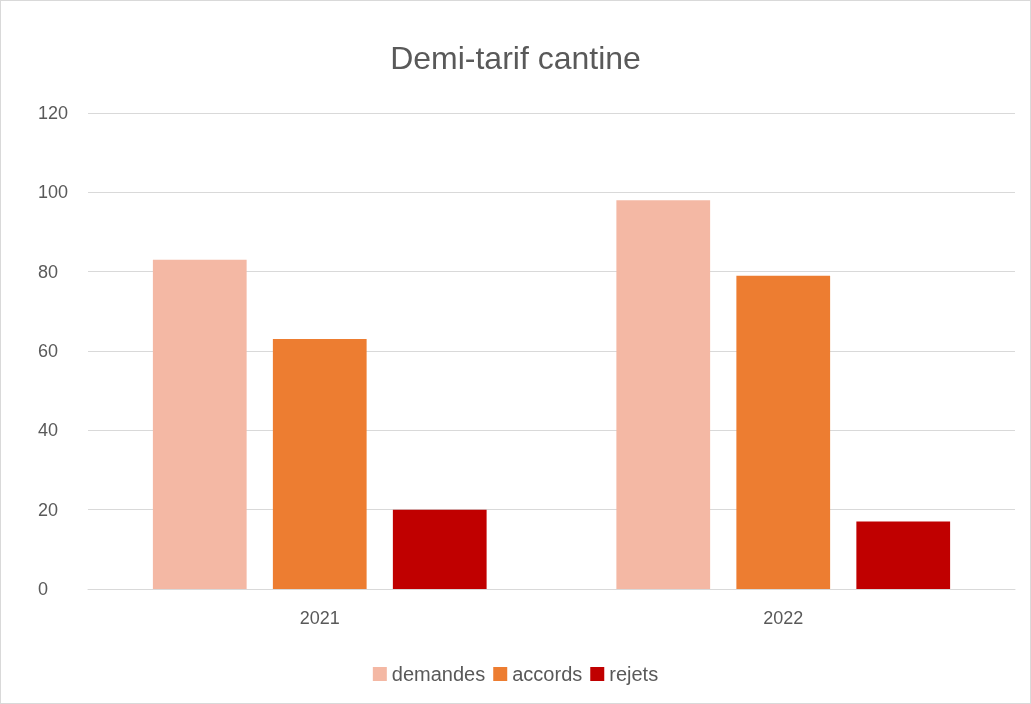  I want to click on y-tick-label: 60, so click(48, 351).